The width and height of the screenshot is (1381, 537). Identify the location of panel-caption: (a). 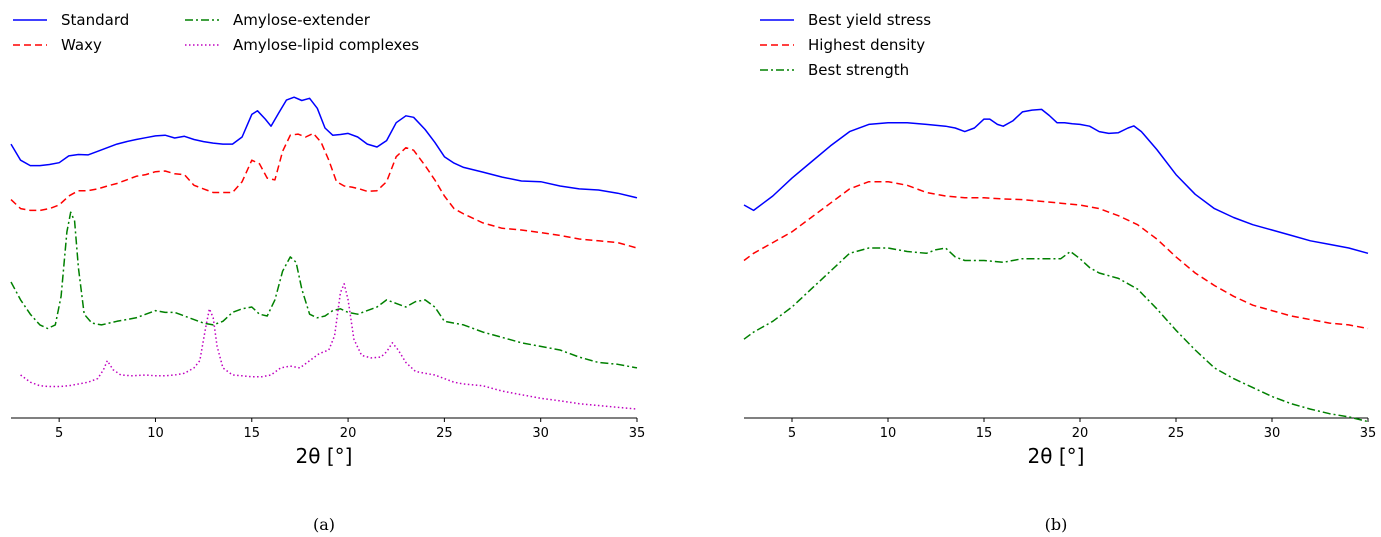
(324, 524).